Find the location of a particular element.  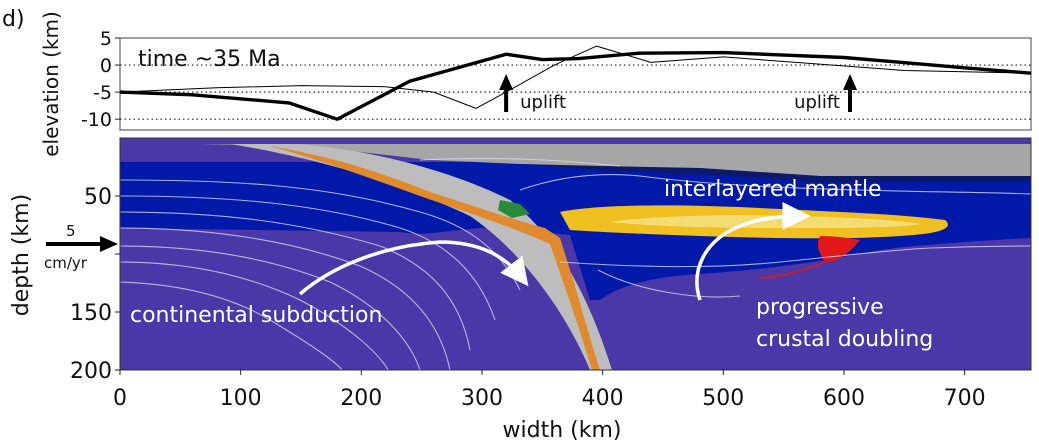

velocity-unit: cm/yr is located at coordinates (66, 263).